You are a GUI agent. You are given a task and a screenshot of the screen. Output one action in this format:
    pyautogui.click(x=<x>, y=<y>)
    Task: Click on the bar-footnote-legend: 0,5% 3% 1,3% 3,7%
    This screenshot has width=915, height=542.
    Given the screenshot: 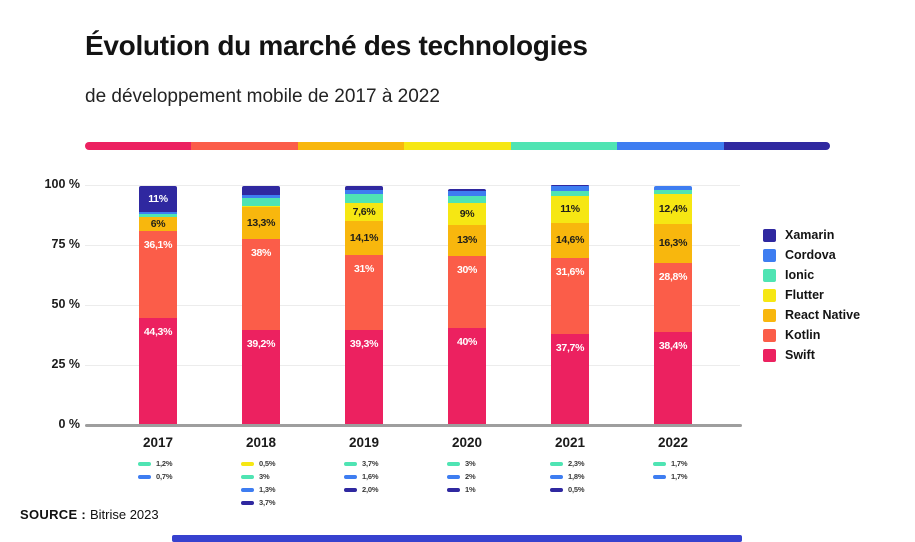 What is the action you would take?
    pyautogui.click(x=258, y=483)
    